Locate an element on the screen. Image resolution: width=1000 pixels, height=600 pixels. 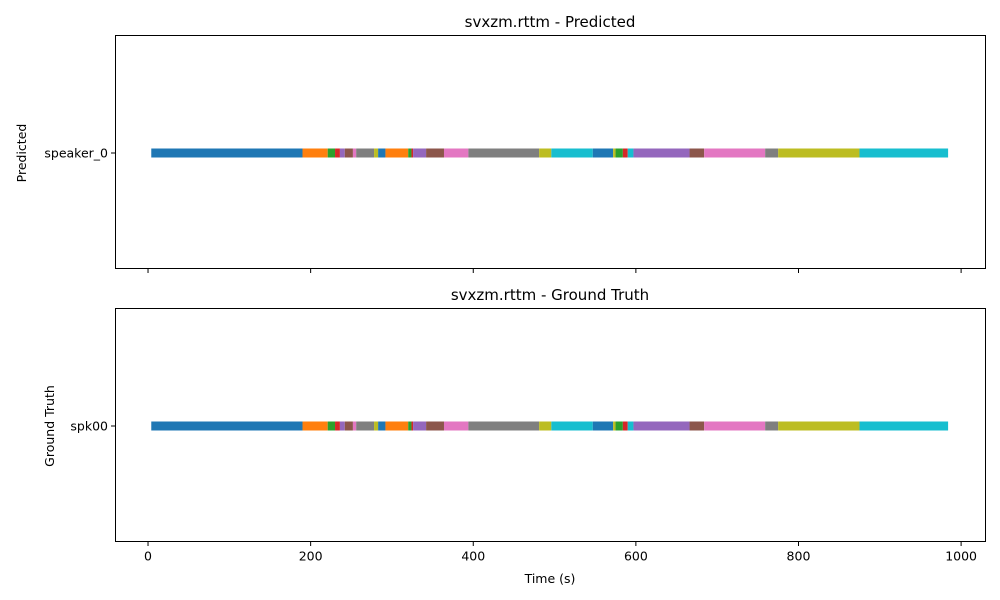
ground-truth-x-tick-label-800: 800 is located at coordinates (799, 556).